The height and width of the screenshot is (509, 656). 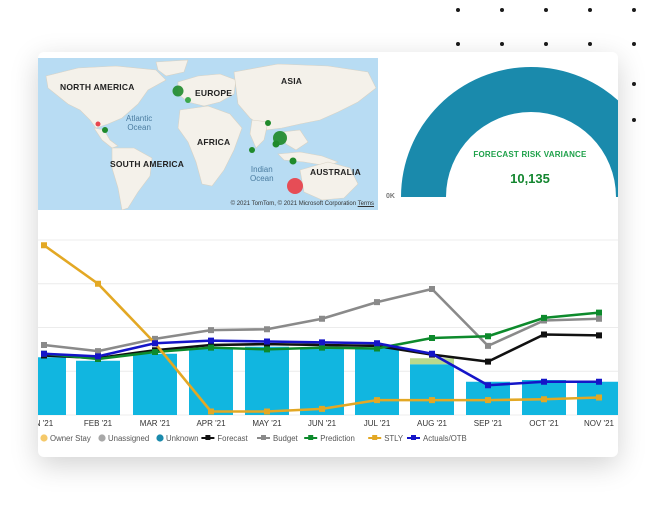 I want to click on gauge-arc, so click(x=509, y=132).